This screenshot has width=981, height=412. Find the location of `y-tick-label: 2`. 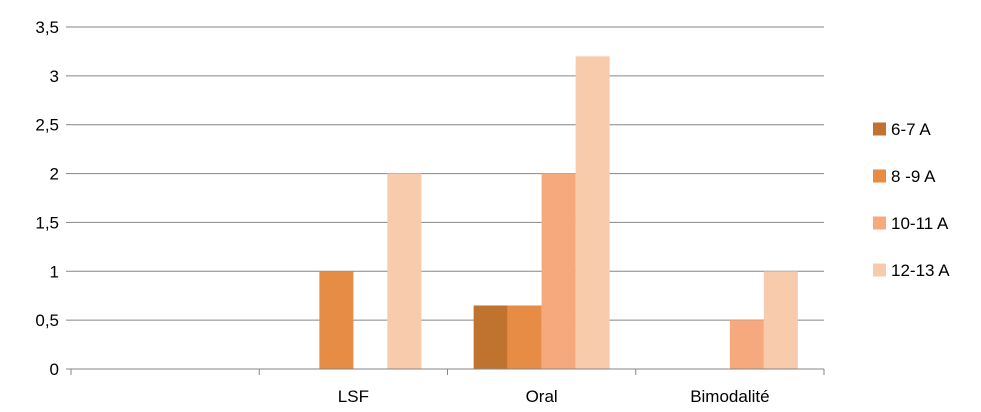

y-tick-label: 2 is located at coordinates (54, 174).